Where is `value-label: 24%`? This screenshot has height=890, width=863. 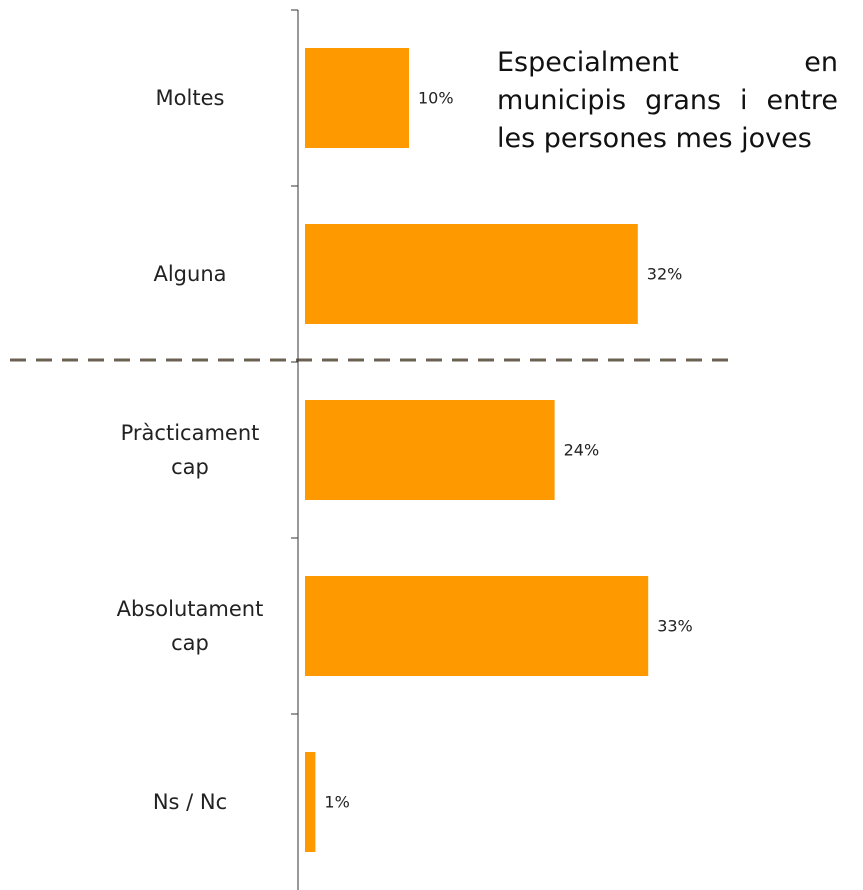 value-label: 24% is located at coordinates (581, 450).